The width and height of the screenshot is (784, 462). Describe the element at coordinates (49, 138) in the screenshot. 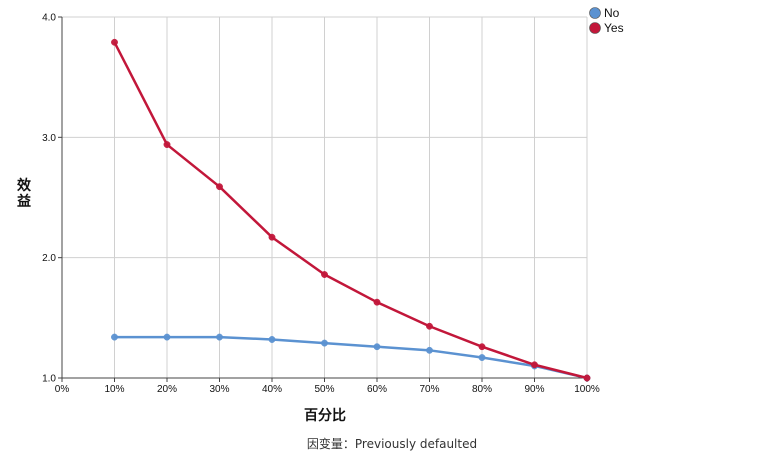

I see `y-tick-label-2: 3.0` at that location.